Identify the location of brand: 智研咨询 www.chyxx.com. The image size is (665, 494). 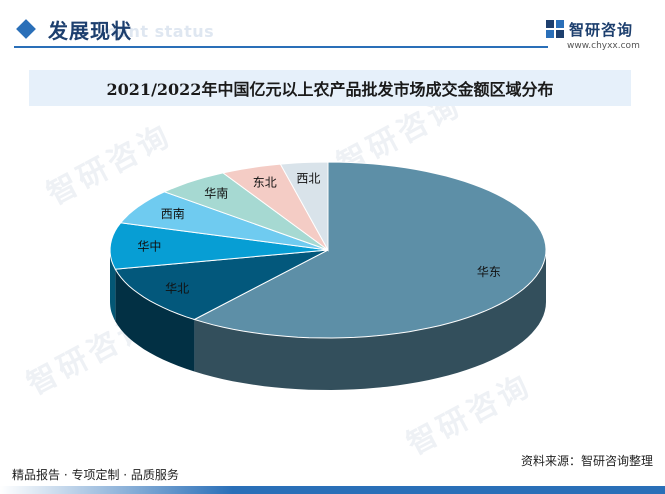
(595, 36).